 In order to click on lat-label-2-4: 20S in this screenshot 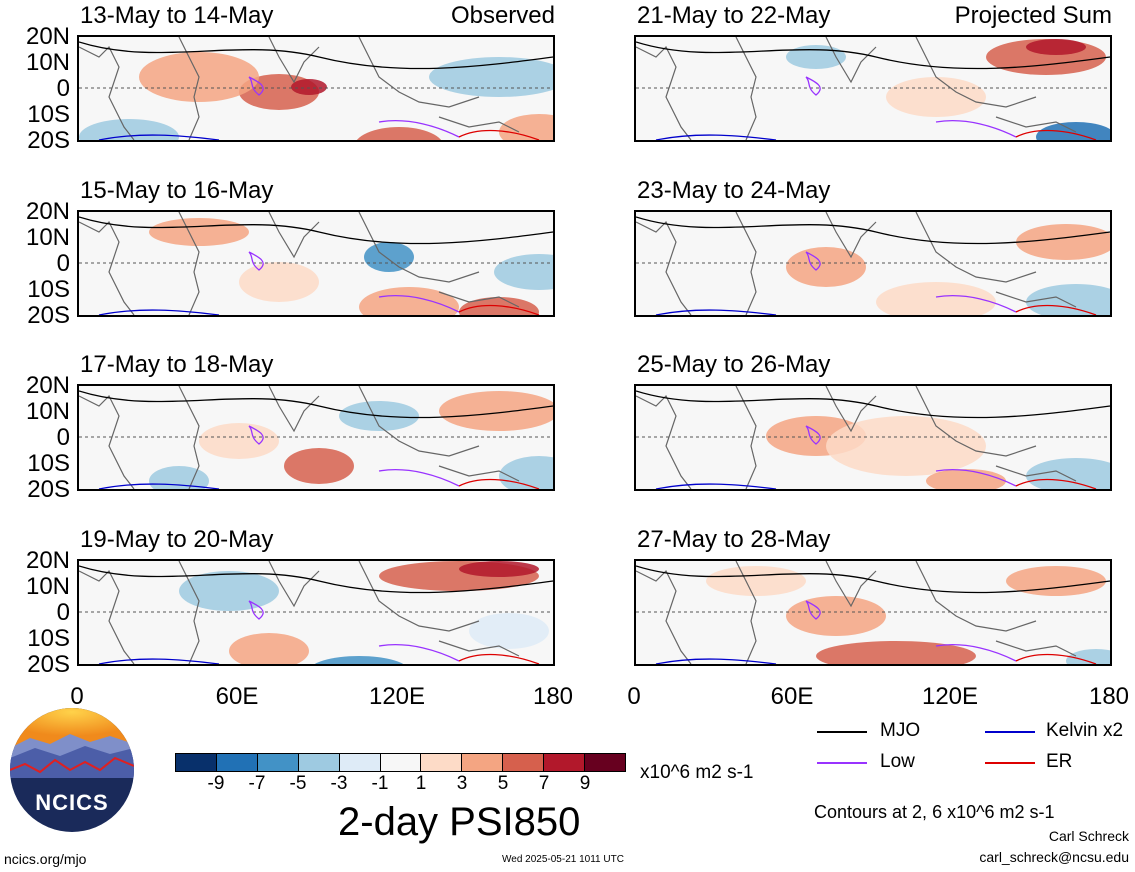, I will do `click(48, 315)`.